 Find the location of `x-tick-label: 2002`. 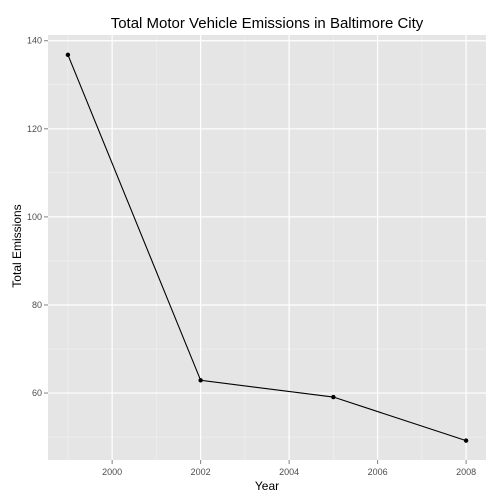

x-tick-label: 2002 is located at coordinates (201, 472).